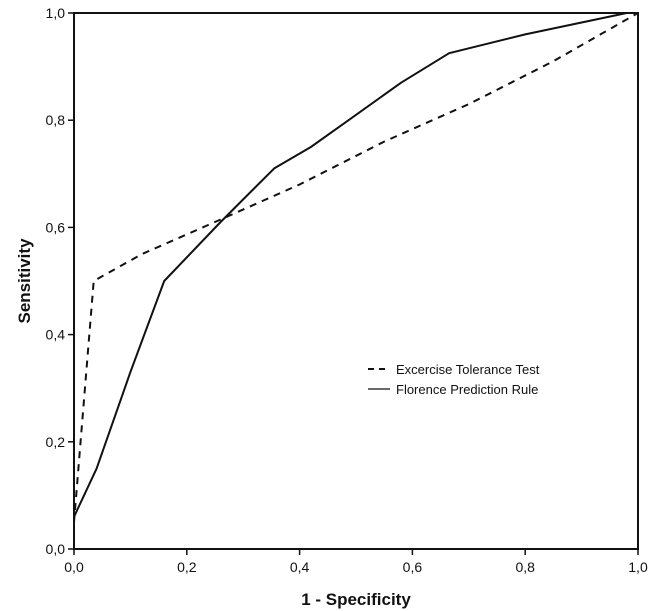 This screenshot has width=663, height=611. What do you see at coordinates (56, 13) in the screenshot?
I see `y-tick-label: 1,0` at bounding box center [56, 13].